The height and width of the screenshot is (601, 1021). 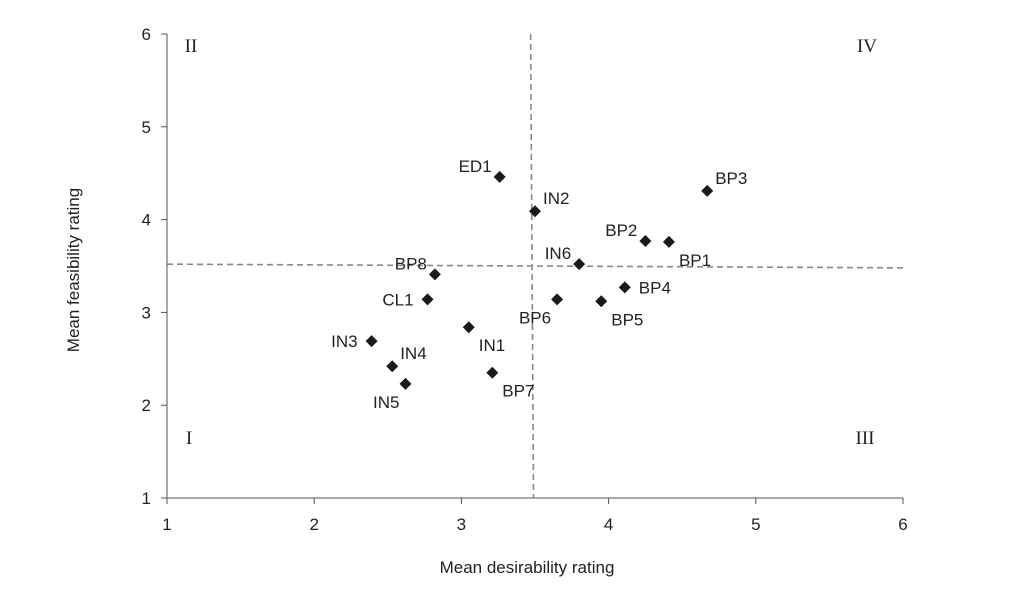 I want to click on point-label-in4: IN4, so click(x=413, y=353).